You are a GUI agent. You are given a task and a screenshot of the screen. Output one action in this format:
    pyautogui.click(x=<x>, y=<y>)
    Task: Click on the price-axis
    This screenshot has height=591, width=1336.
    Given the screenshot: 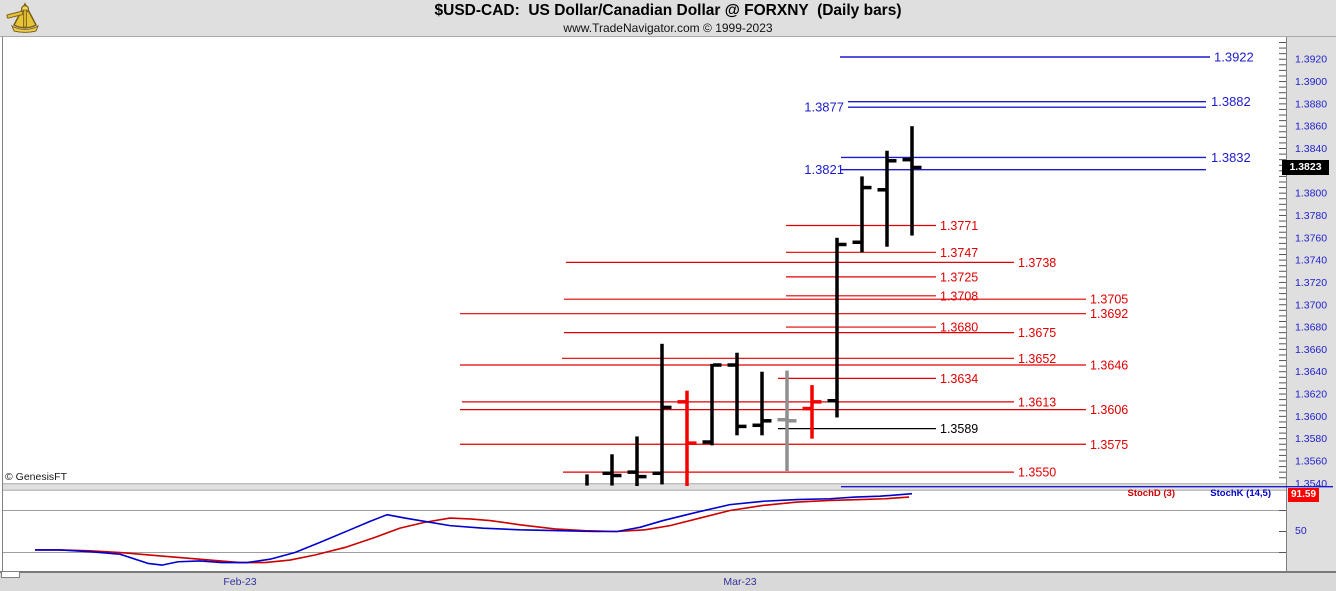 What is the action you would take?
    pyautogui.click(x=1311, y=304)
    